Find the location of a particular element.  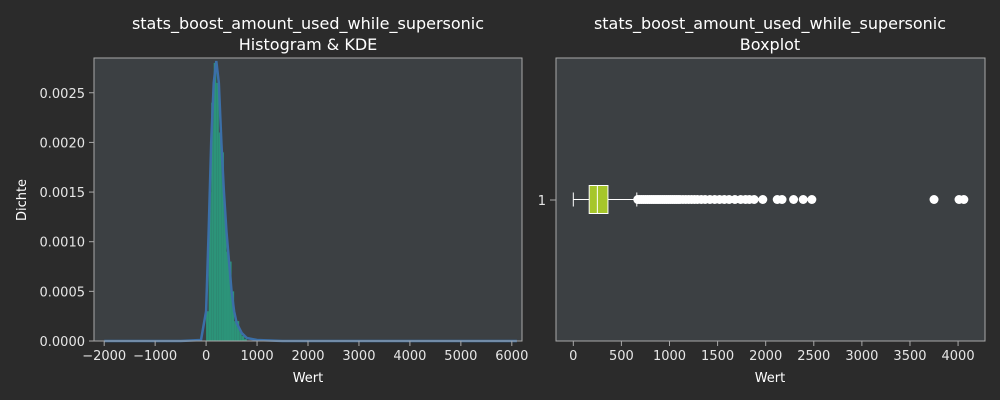

x-tick-label: −1000 is located at coordinates (155, 356).